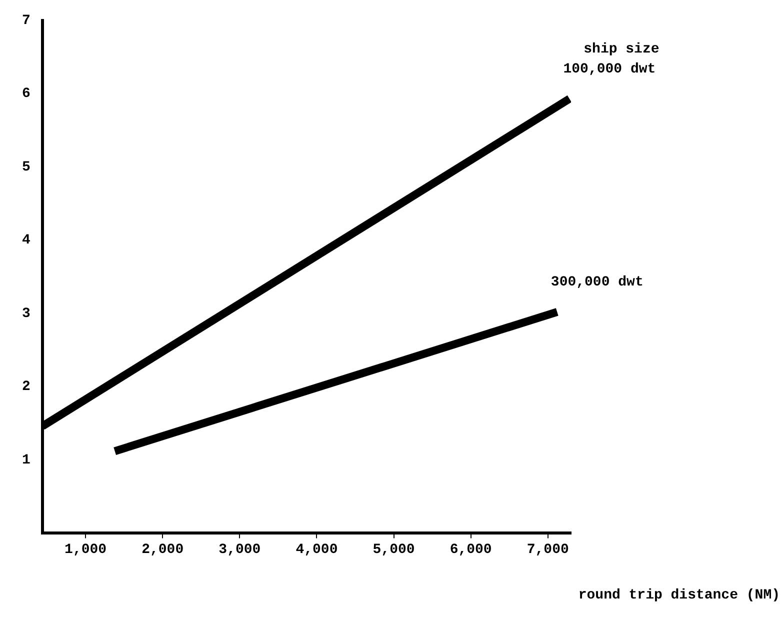  What do you see at coordinates (471, 550) in the screenshot?
I see `x-tick-label: 6,000` at bounding box center [471, 550].